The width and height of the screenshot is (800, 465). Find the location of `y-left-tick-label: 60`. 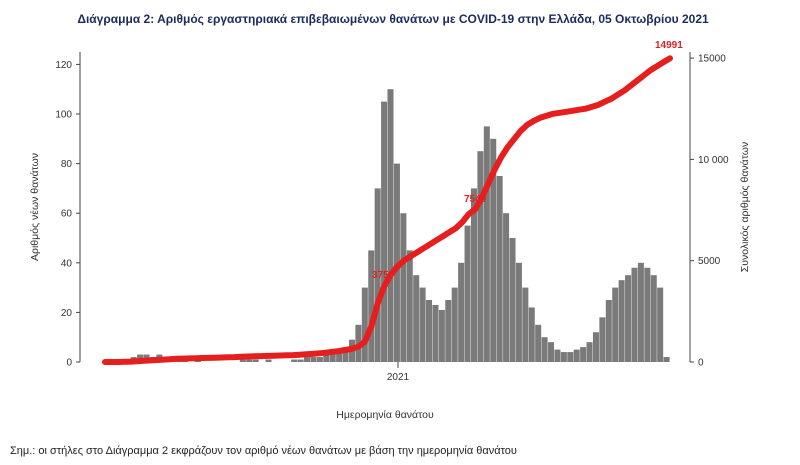

y-left-tick-label: 60 is located at coordinates (67, 214).